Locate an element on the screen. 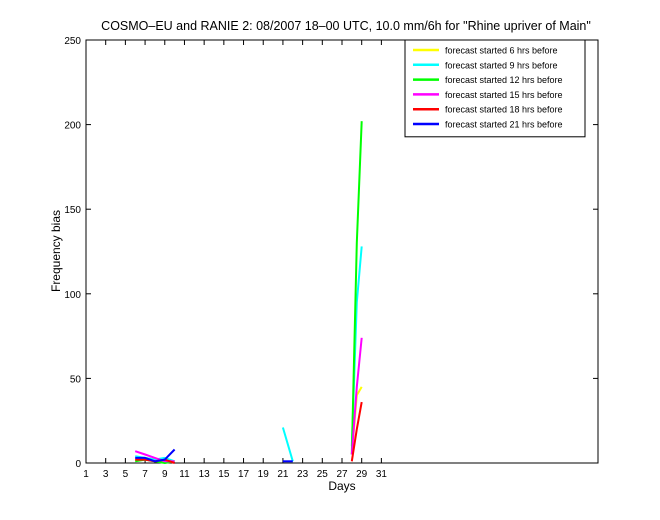 The width and height of the screenshot is (660, 520). y-tick-label: 150 is located at coordinates (72, 210).